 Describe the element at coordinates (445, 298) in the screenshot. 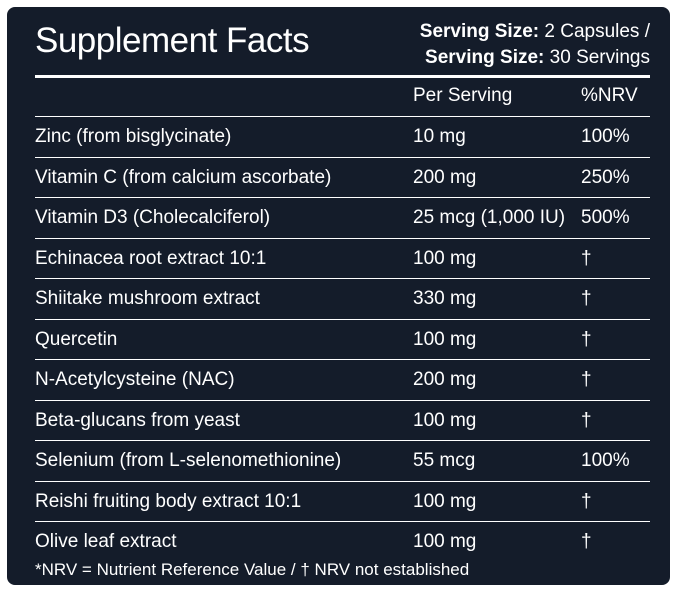

I see `per-serving-amount: 330 mg` at that location.